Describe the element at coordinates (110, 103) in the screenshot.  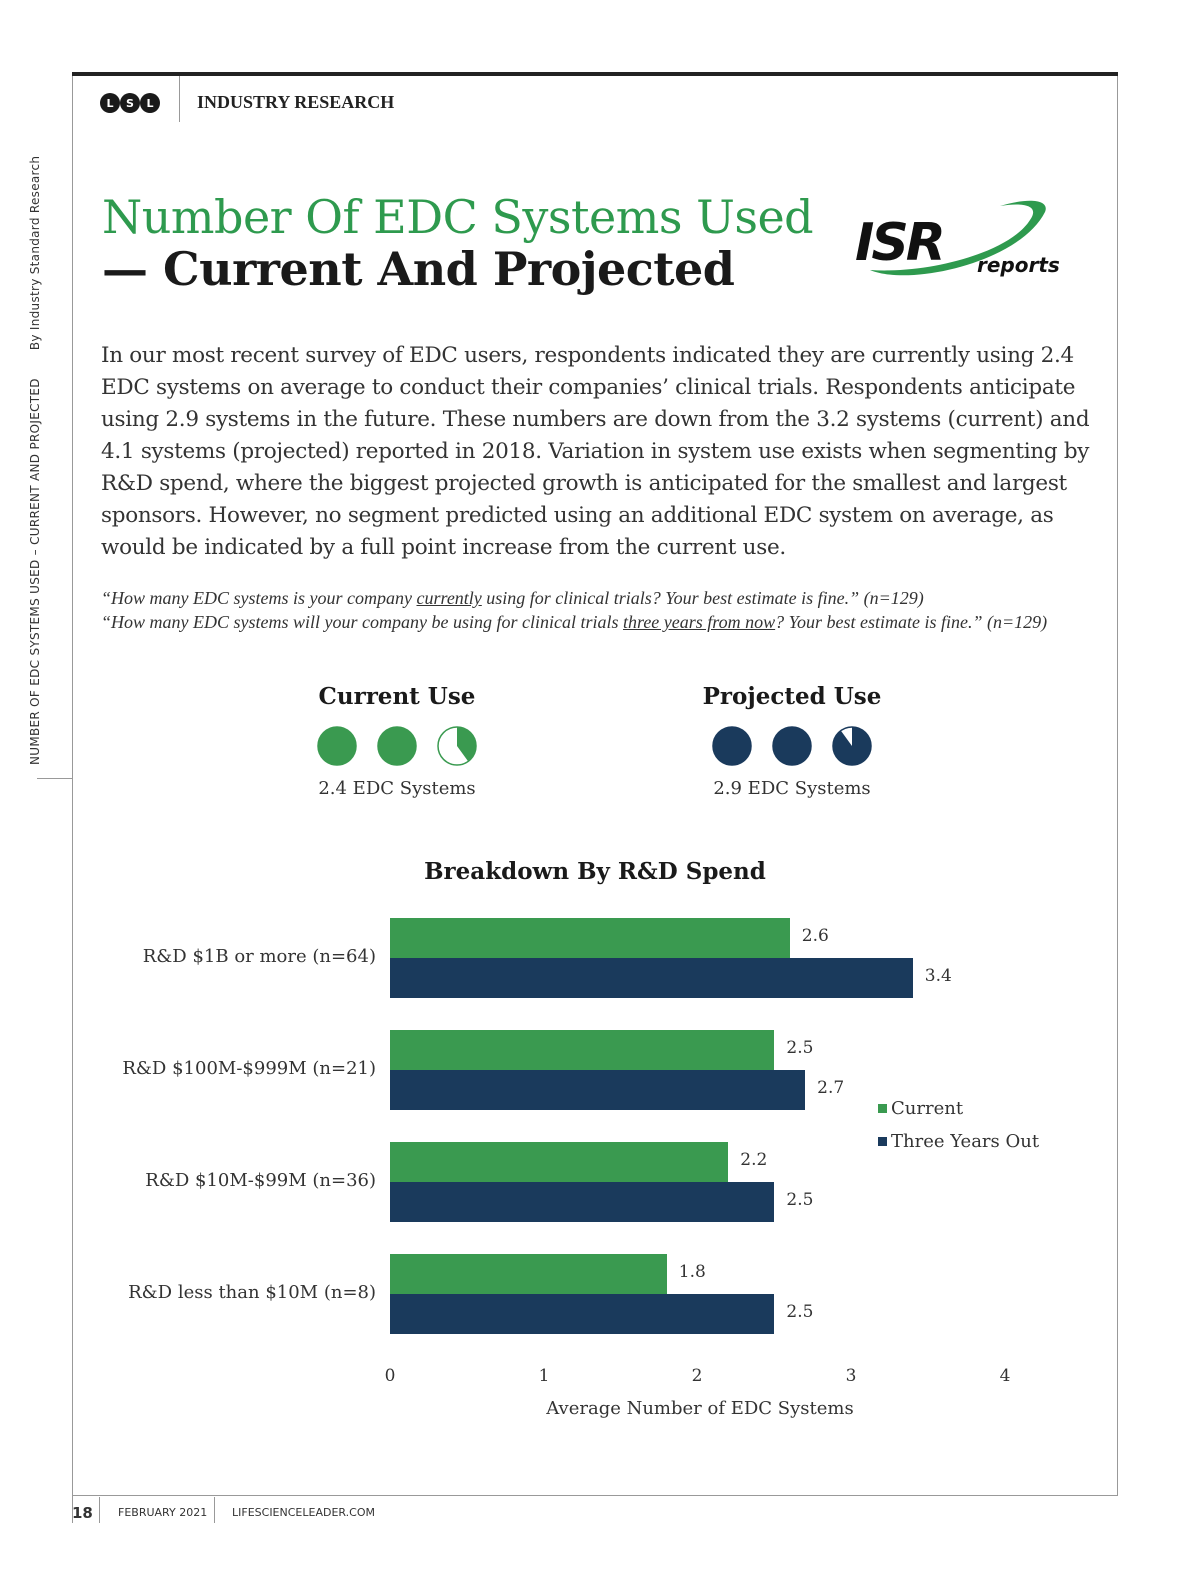
I see `lsl-logo-l1: L` at that location.